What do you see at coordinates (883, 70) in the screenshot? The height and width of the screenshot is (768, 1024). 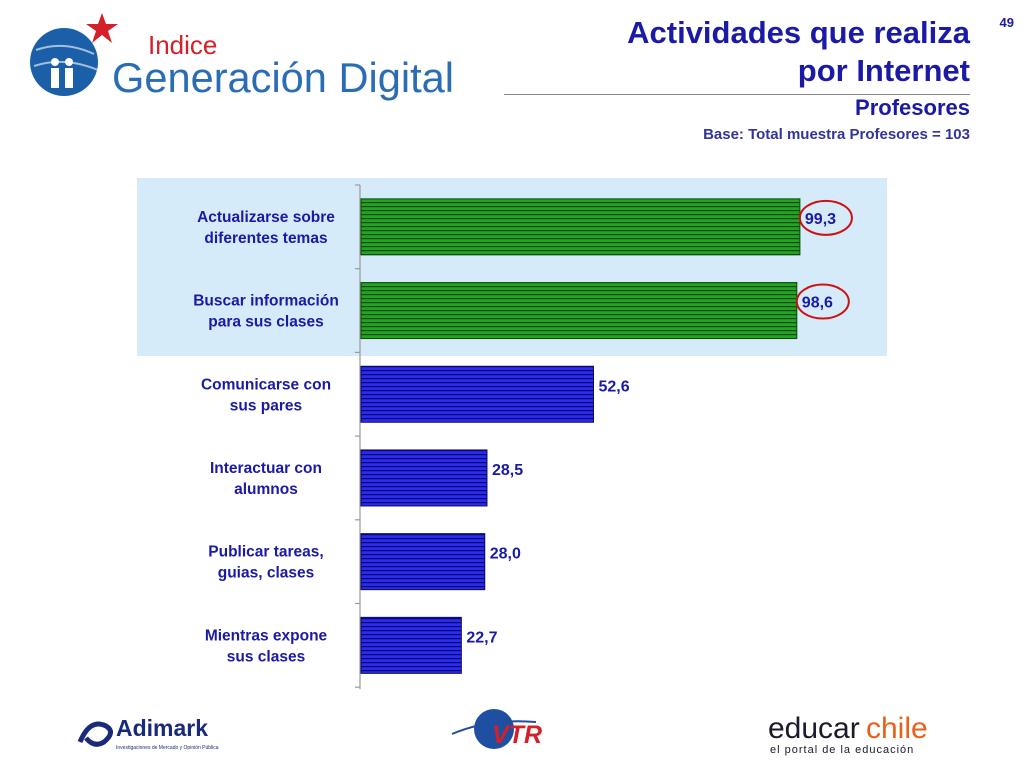 I see `page-title-line2: por Internet` at bounding box center [883, 70].